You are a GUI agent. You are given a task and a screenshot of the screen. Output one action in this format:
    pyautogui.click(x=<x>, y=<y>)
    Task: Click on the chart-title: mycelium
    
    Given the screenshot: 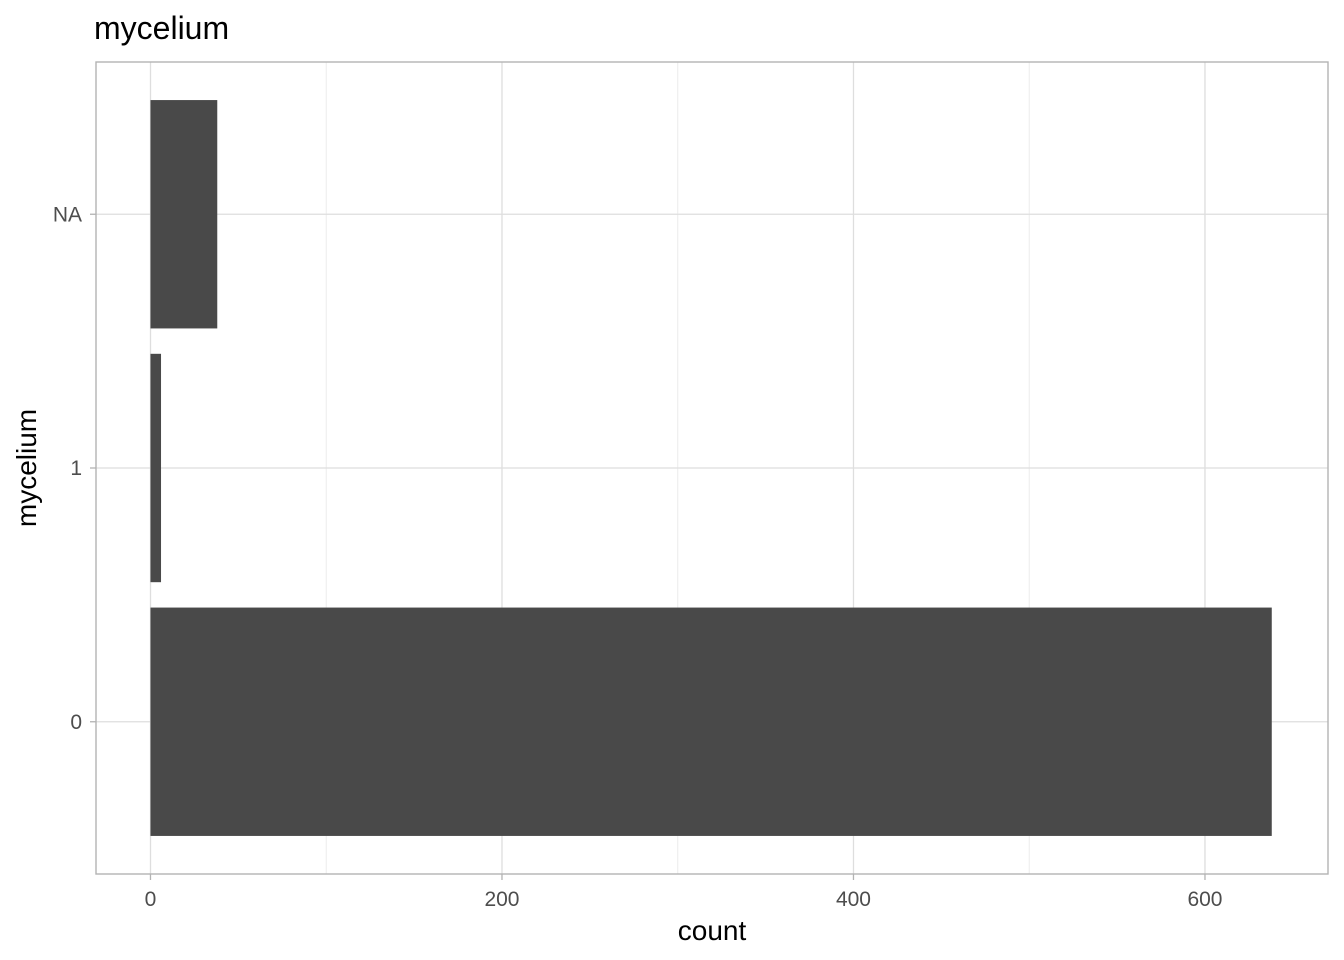 What is the action you would take?
    pyautogui.click(x=161, y=28)
    